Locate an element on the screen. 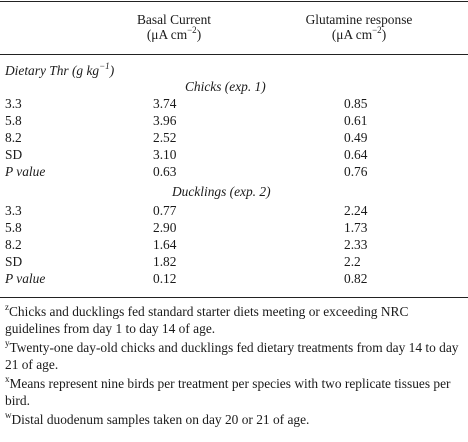  header-rule is located at coordinates (234, 54).